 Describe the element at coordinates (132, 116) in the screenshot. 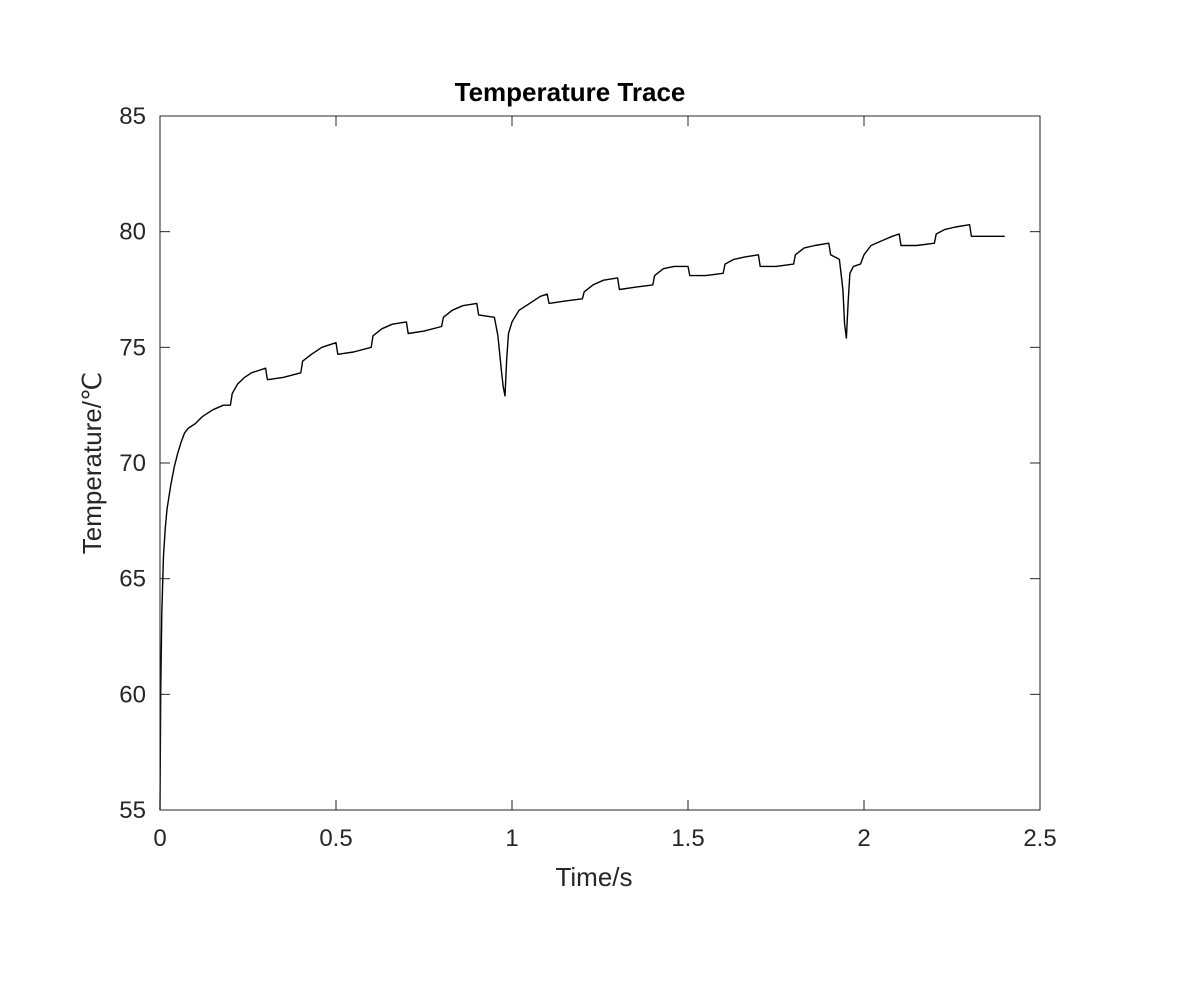

I see `y-tick-label: 85` at that location.